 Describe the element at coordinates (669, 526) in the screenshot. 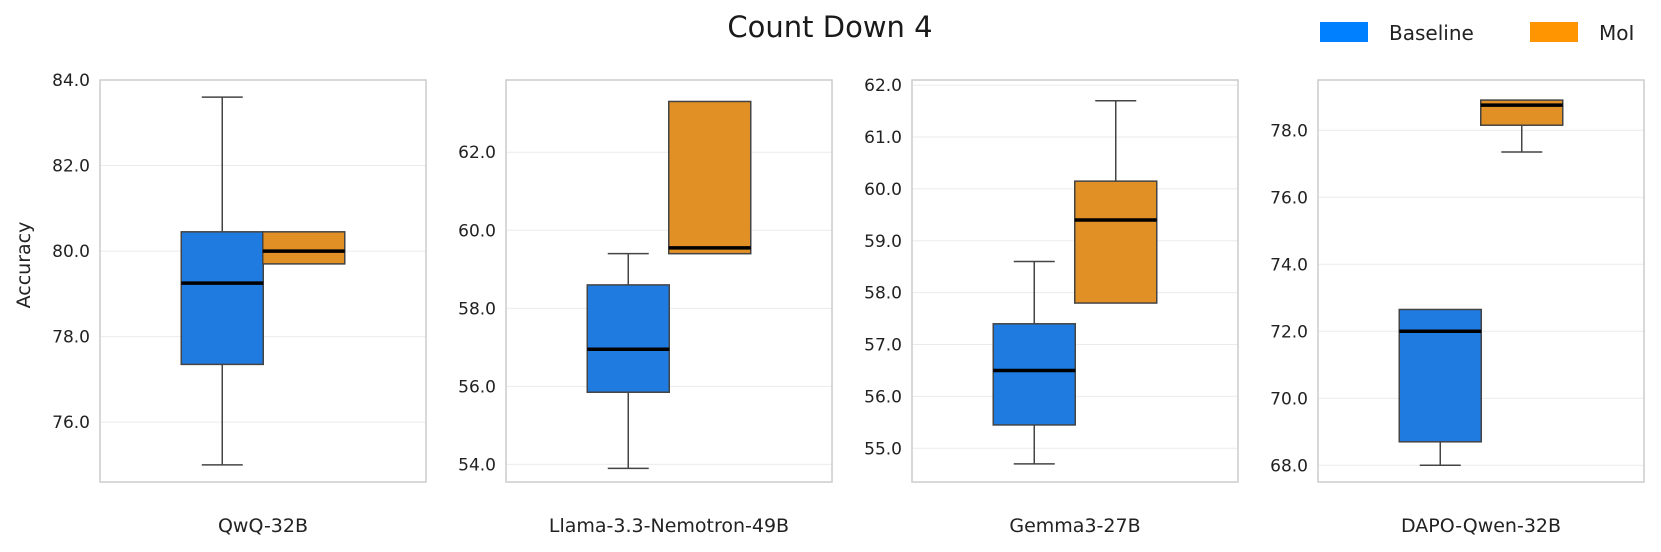

I see `x-axis-label: Llama-3.3-Nemotron-49B` at that location.